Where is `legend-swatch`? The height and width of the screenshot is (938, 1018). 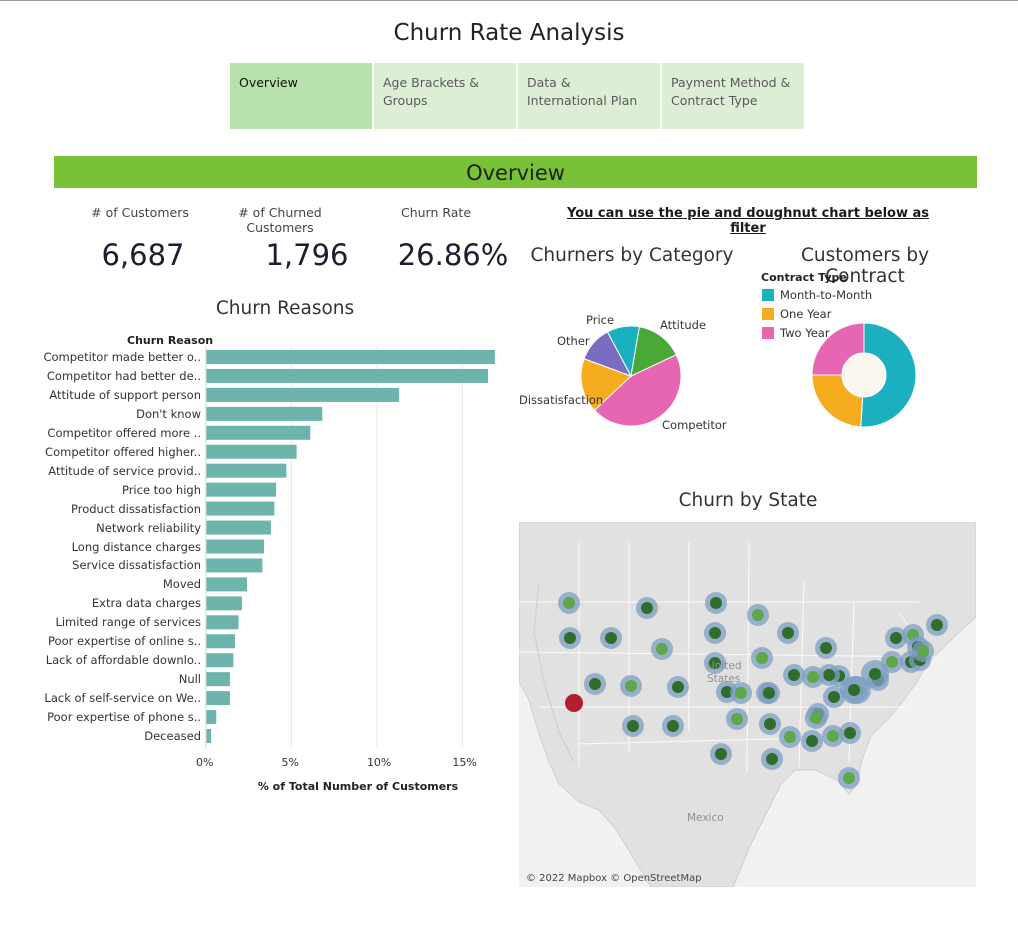
legend-swatch is located at coordinates (768, 333).